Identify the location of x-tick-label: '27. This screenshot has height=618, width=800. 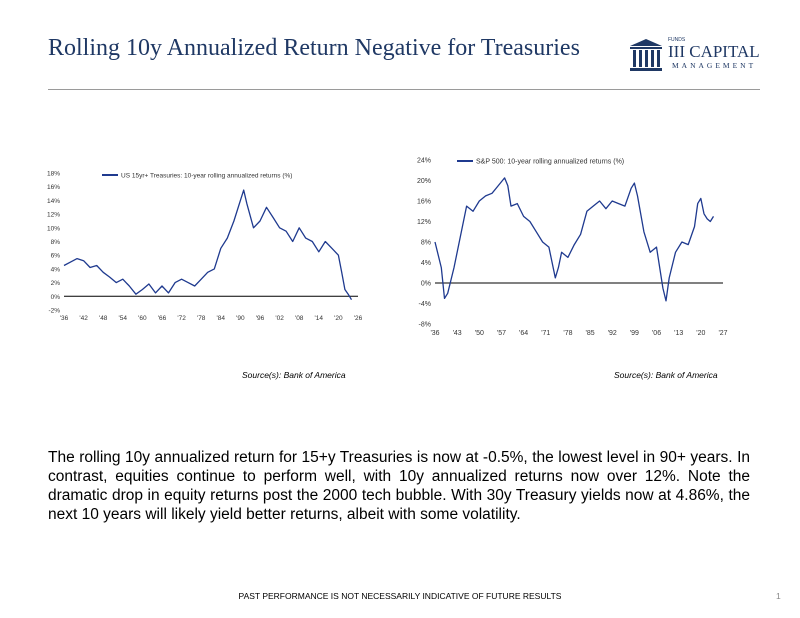
(722, 333).